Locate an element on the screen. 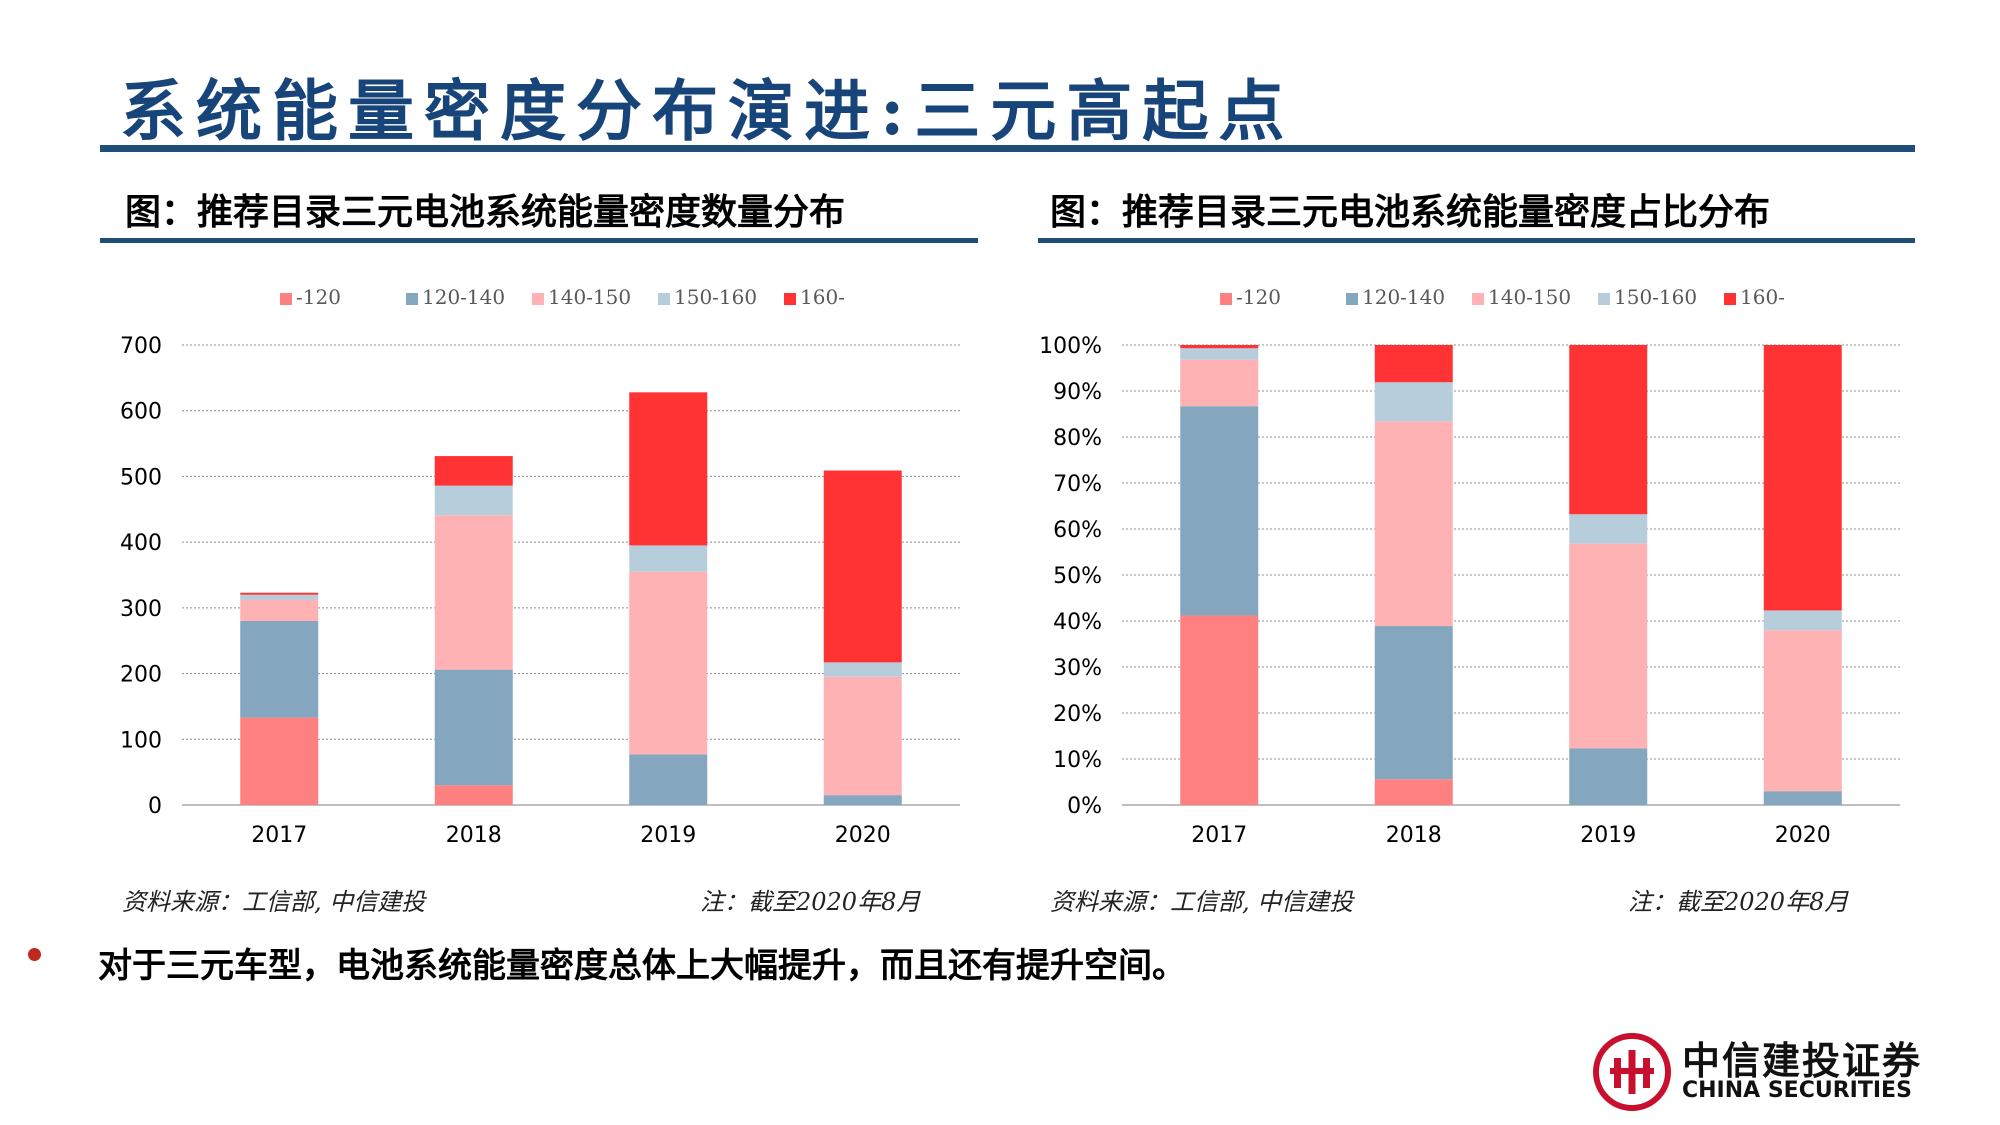  y-tick-label: 20% is located at coordinates (1077, 714).